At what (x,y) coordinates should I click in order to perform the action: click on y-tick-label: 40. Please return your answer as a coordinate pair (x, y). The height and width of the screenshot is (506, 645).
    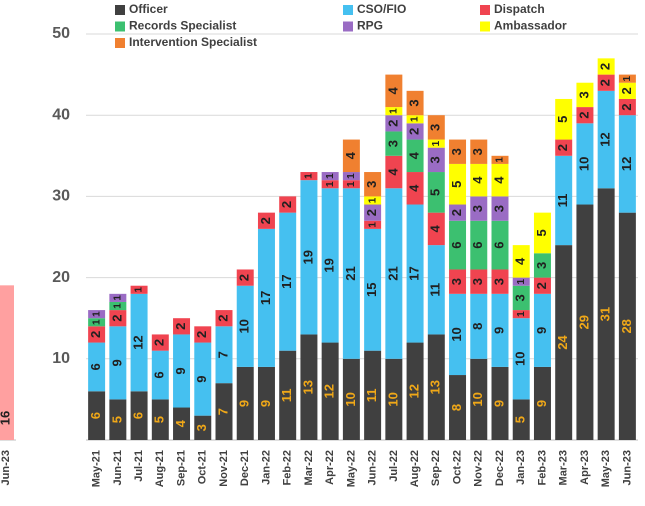
    Looking at the image, I should click on (61, 114).